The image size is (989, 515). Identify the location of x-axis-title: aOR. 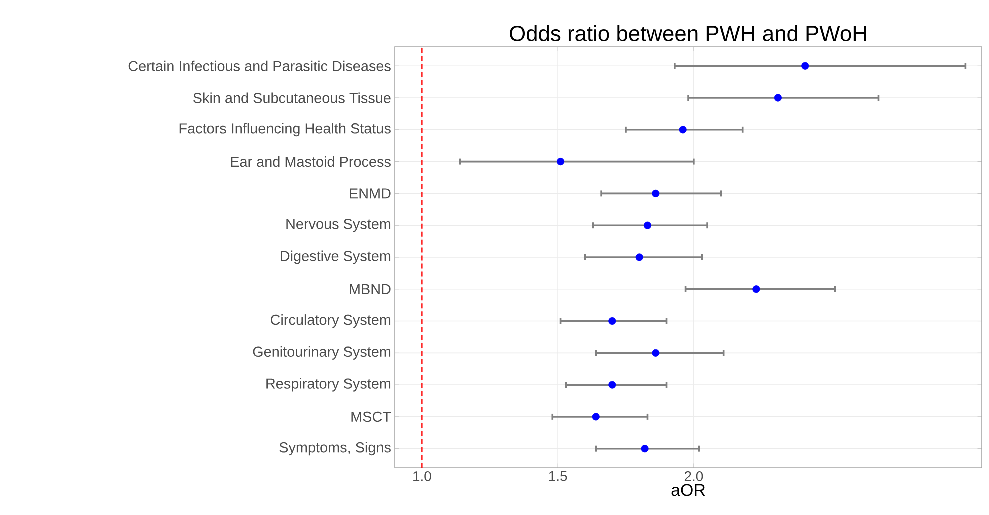
(689, 490).